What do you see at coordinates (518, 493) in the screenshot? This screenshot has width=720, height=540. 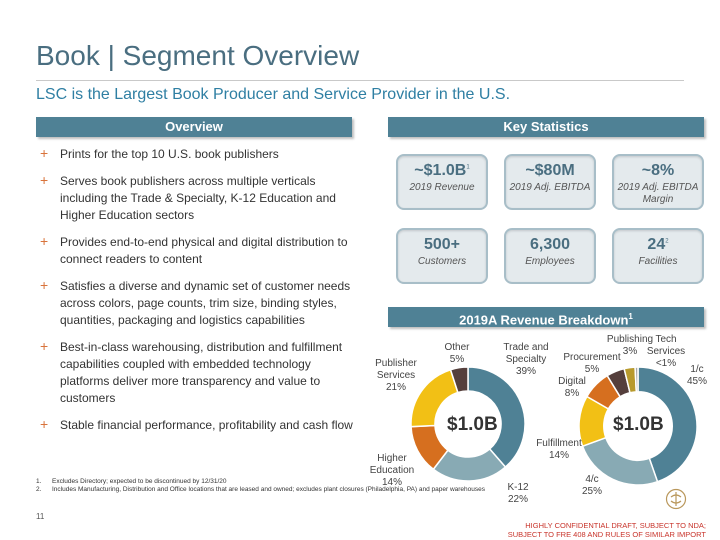 I see `data-label: K-12 22%` at bounding box center [518, 493].